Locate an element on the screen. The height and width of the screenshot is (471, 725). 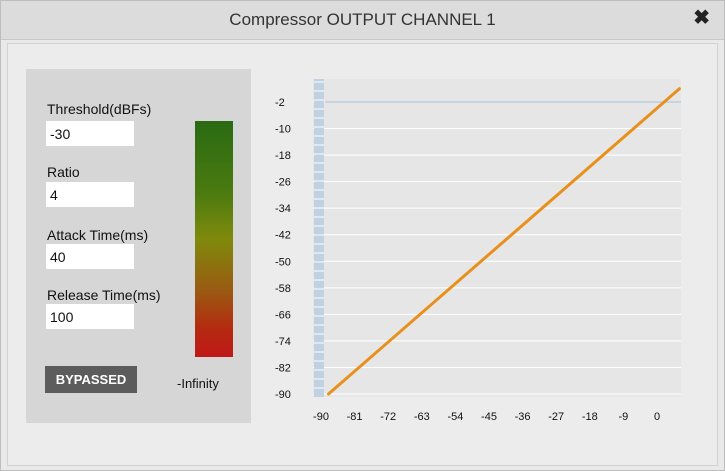
y-axis-band is located at coordinates (319, 238).